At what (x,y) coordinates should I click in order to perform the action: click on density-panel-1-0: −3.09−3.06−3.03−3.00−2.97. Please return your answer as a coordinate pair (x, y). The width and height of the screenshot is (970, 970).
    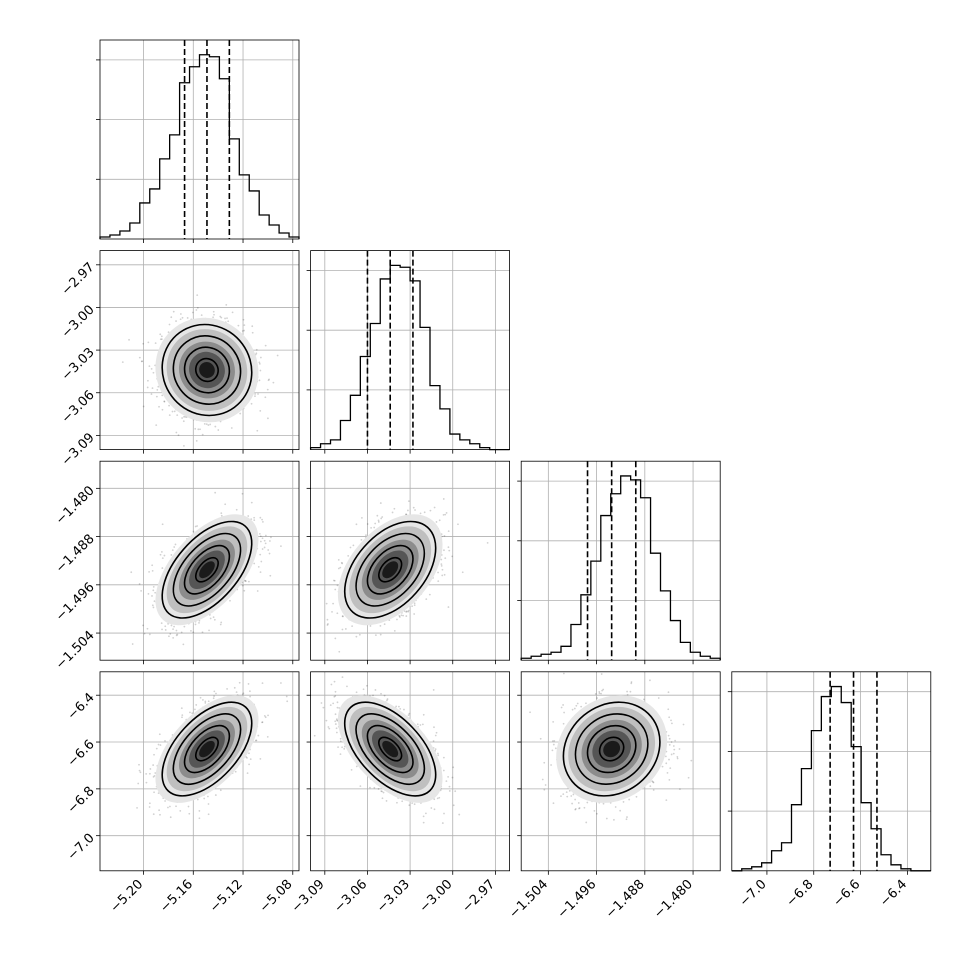
    Looking at the image, I should click on (179, 359).